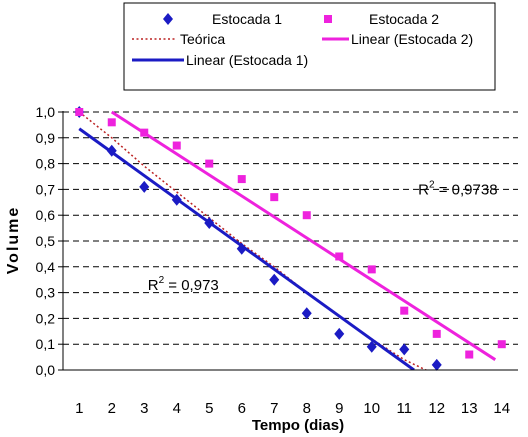 The image size is (528, 437). I want to click on x-axis-label: Tempo (dias), so click(298, 425).